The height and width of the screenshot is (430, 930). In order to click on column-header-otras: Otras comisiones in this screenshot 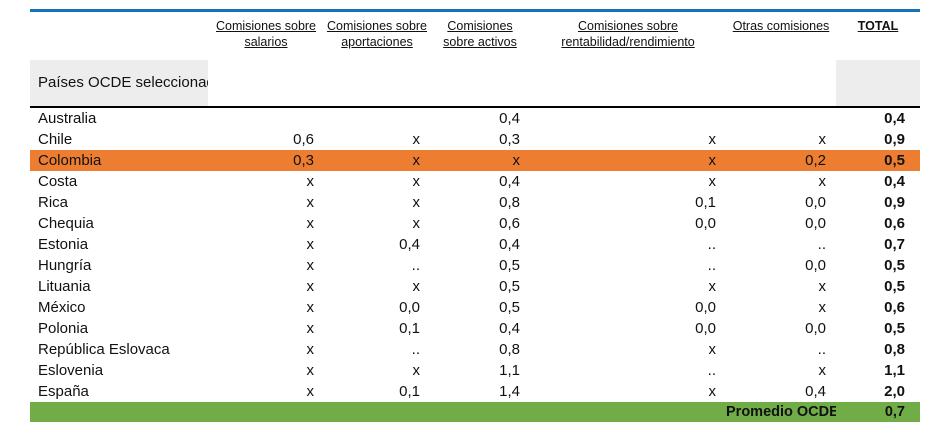, I will do `click(781, 36)`.